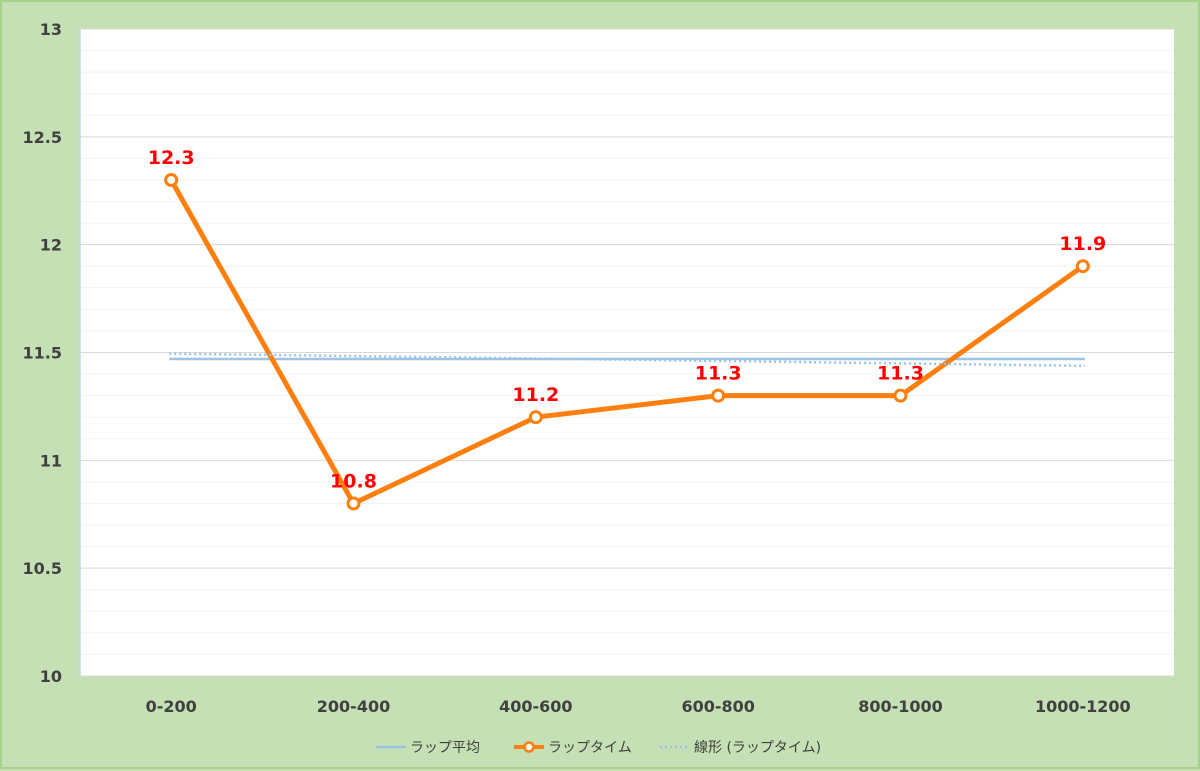  I want to click on legend-item: 線形 (ラップタイム), so click(740, 748).